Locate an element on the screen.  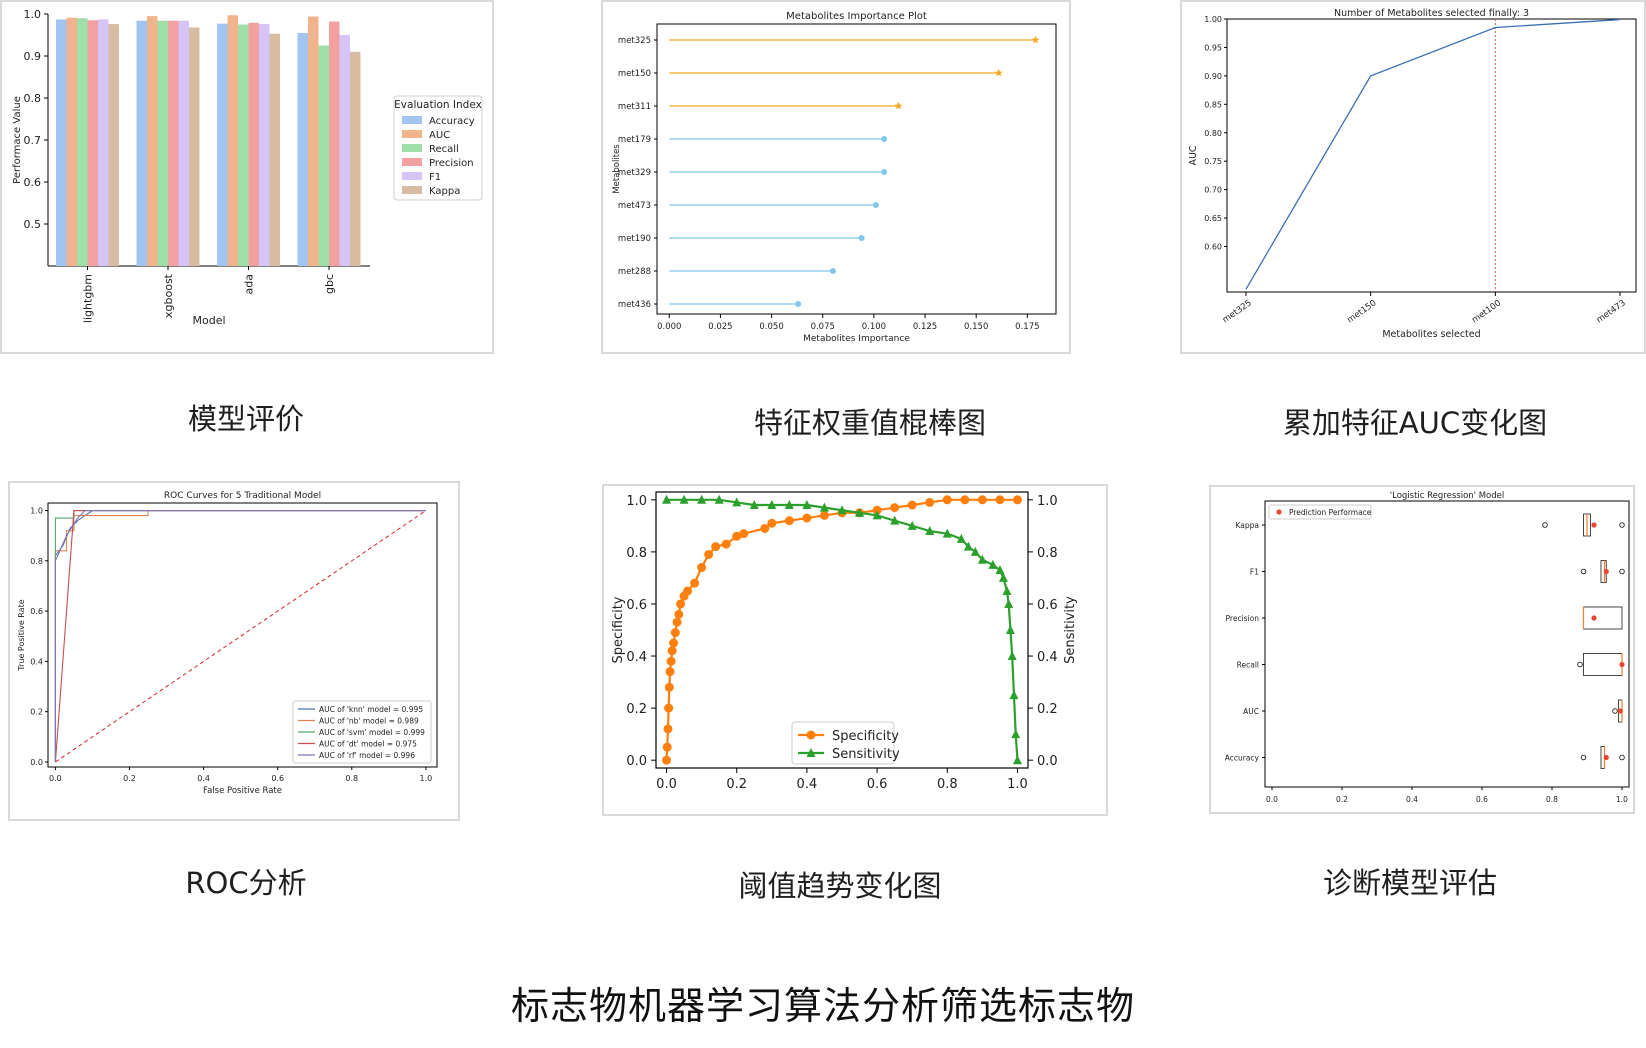
chart-title: 'Logistic Regression' Model is located at coordinates (1447, 496).